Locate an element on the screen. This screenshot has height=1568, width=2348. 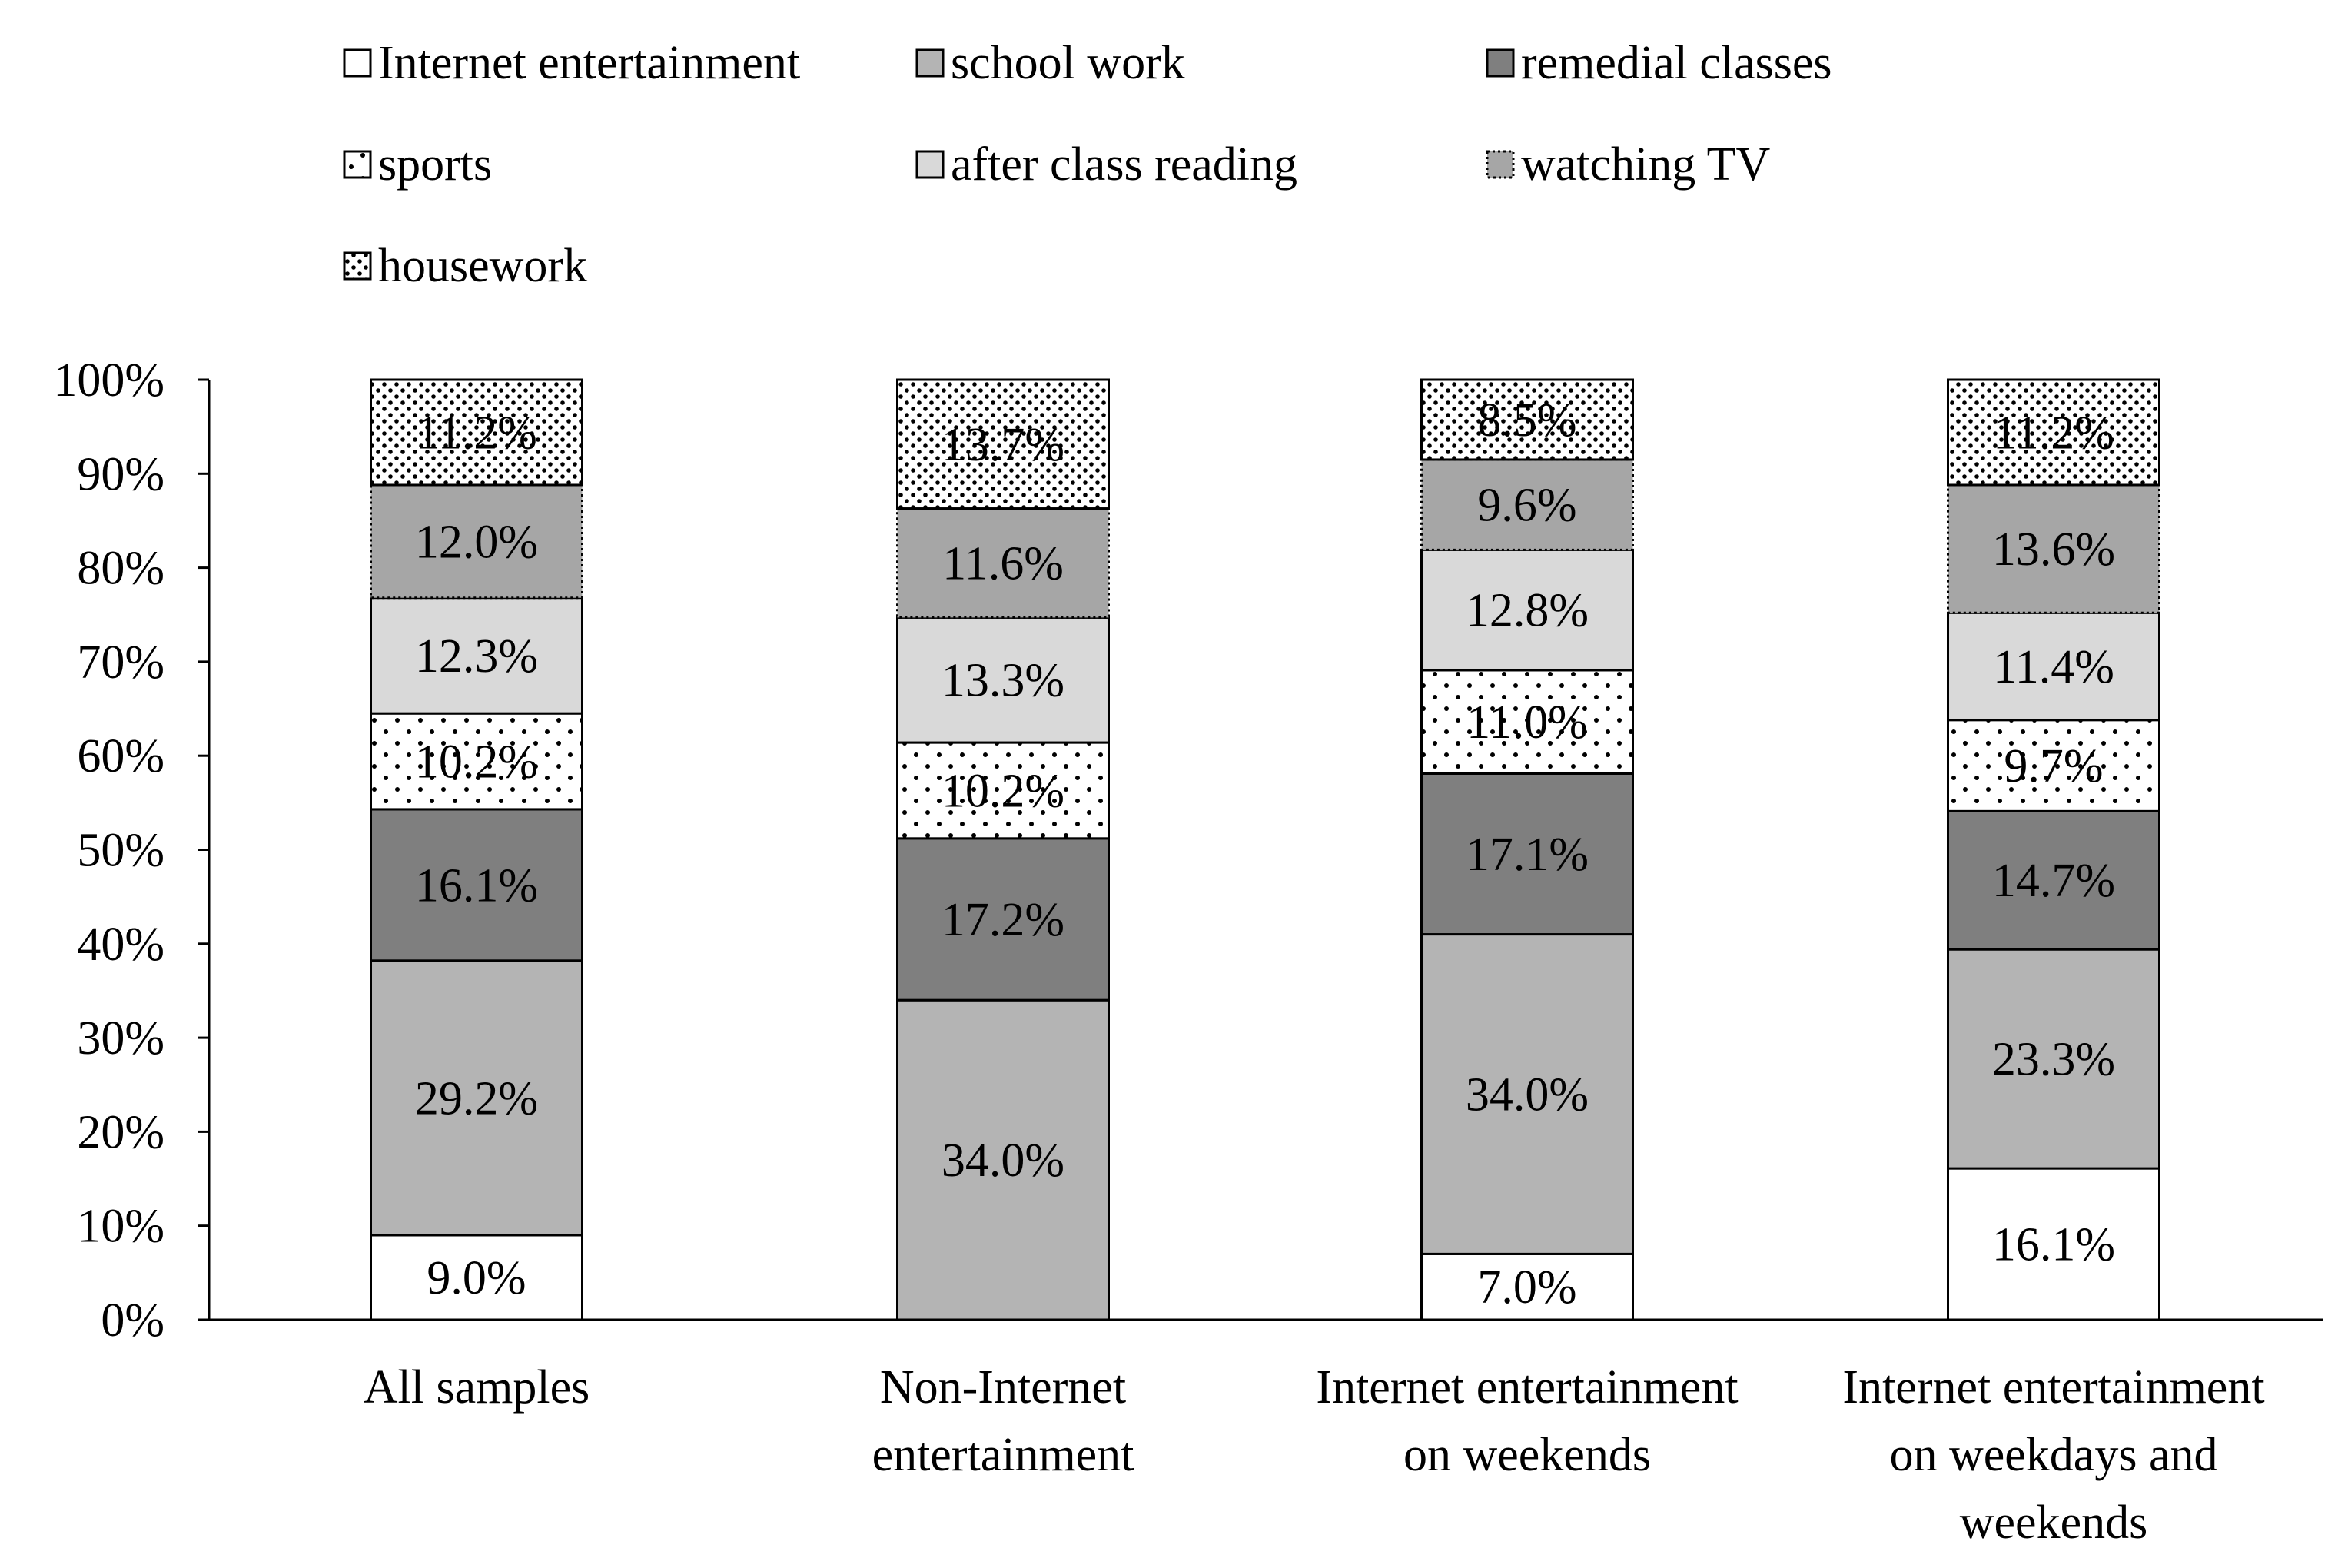
data-label: 12.8% is located at coordinates (1527, 611).